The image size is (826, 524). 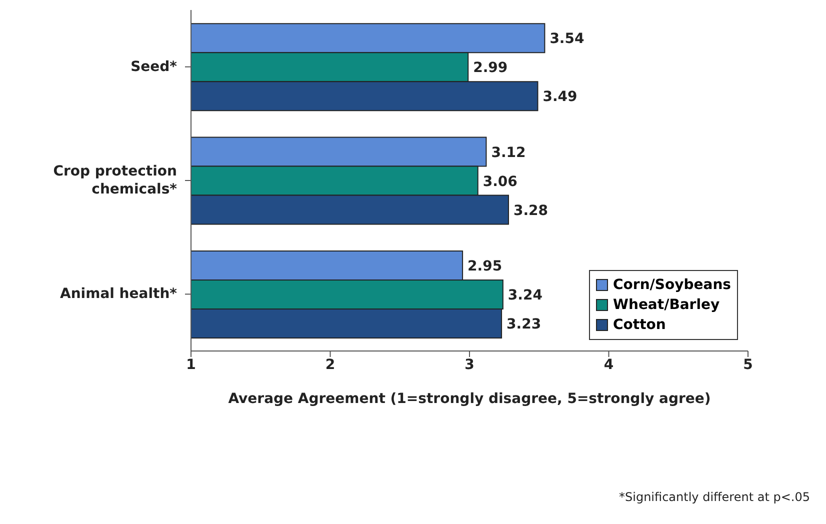 I want to click on data-label: 3.49, so click(x=560, y=97).